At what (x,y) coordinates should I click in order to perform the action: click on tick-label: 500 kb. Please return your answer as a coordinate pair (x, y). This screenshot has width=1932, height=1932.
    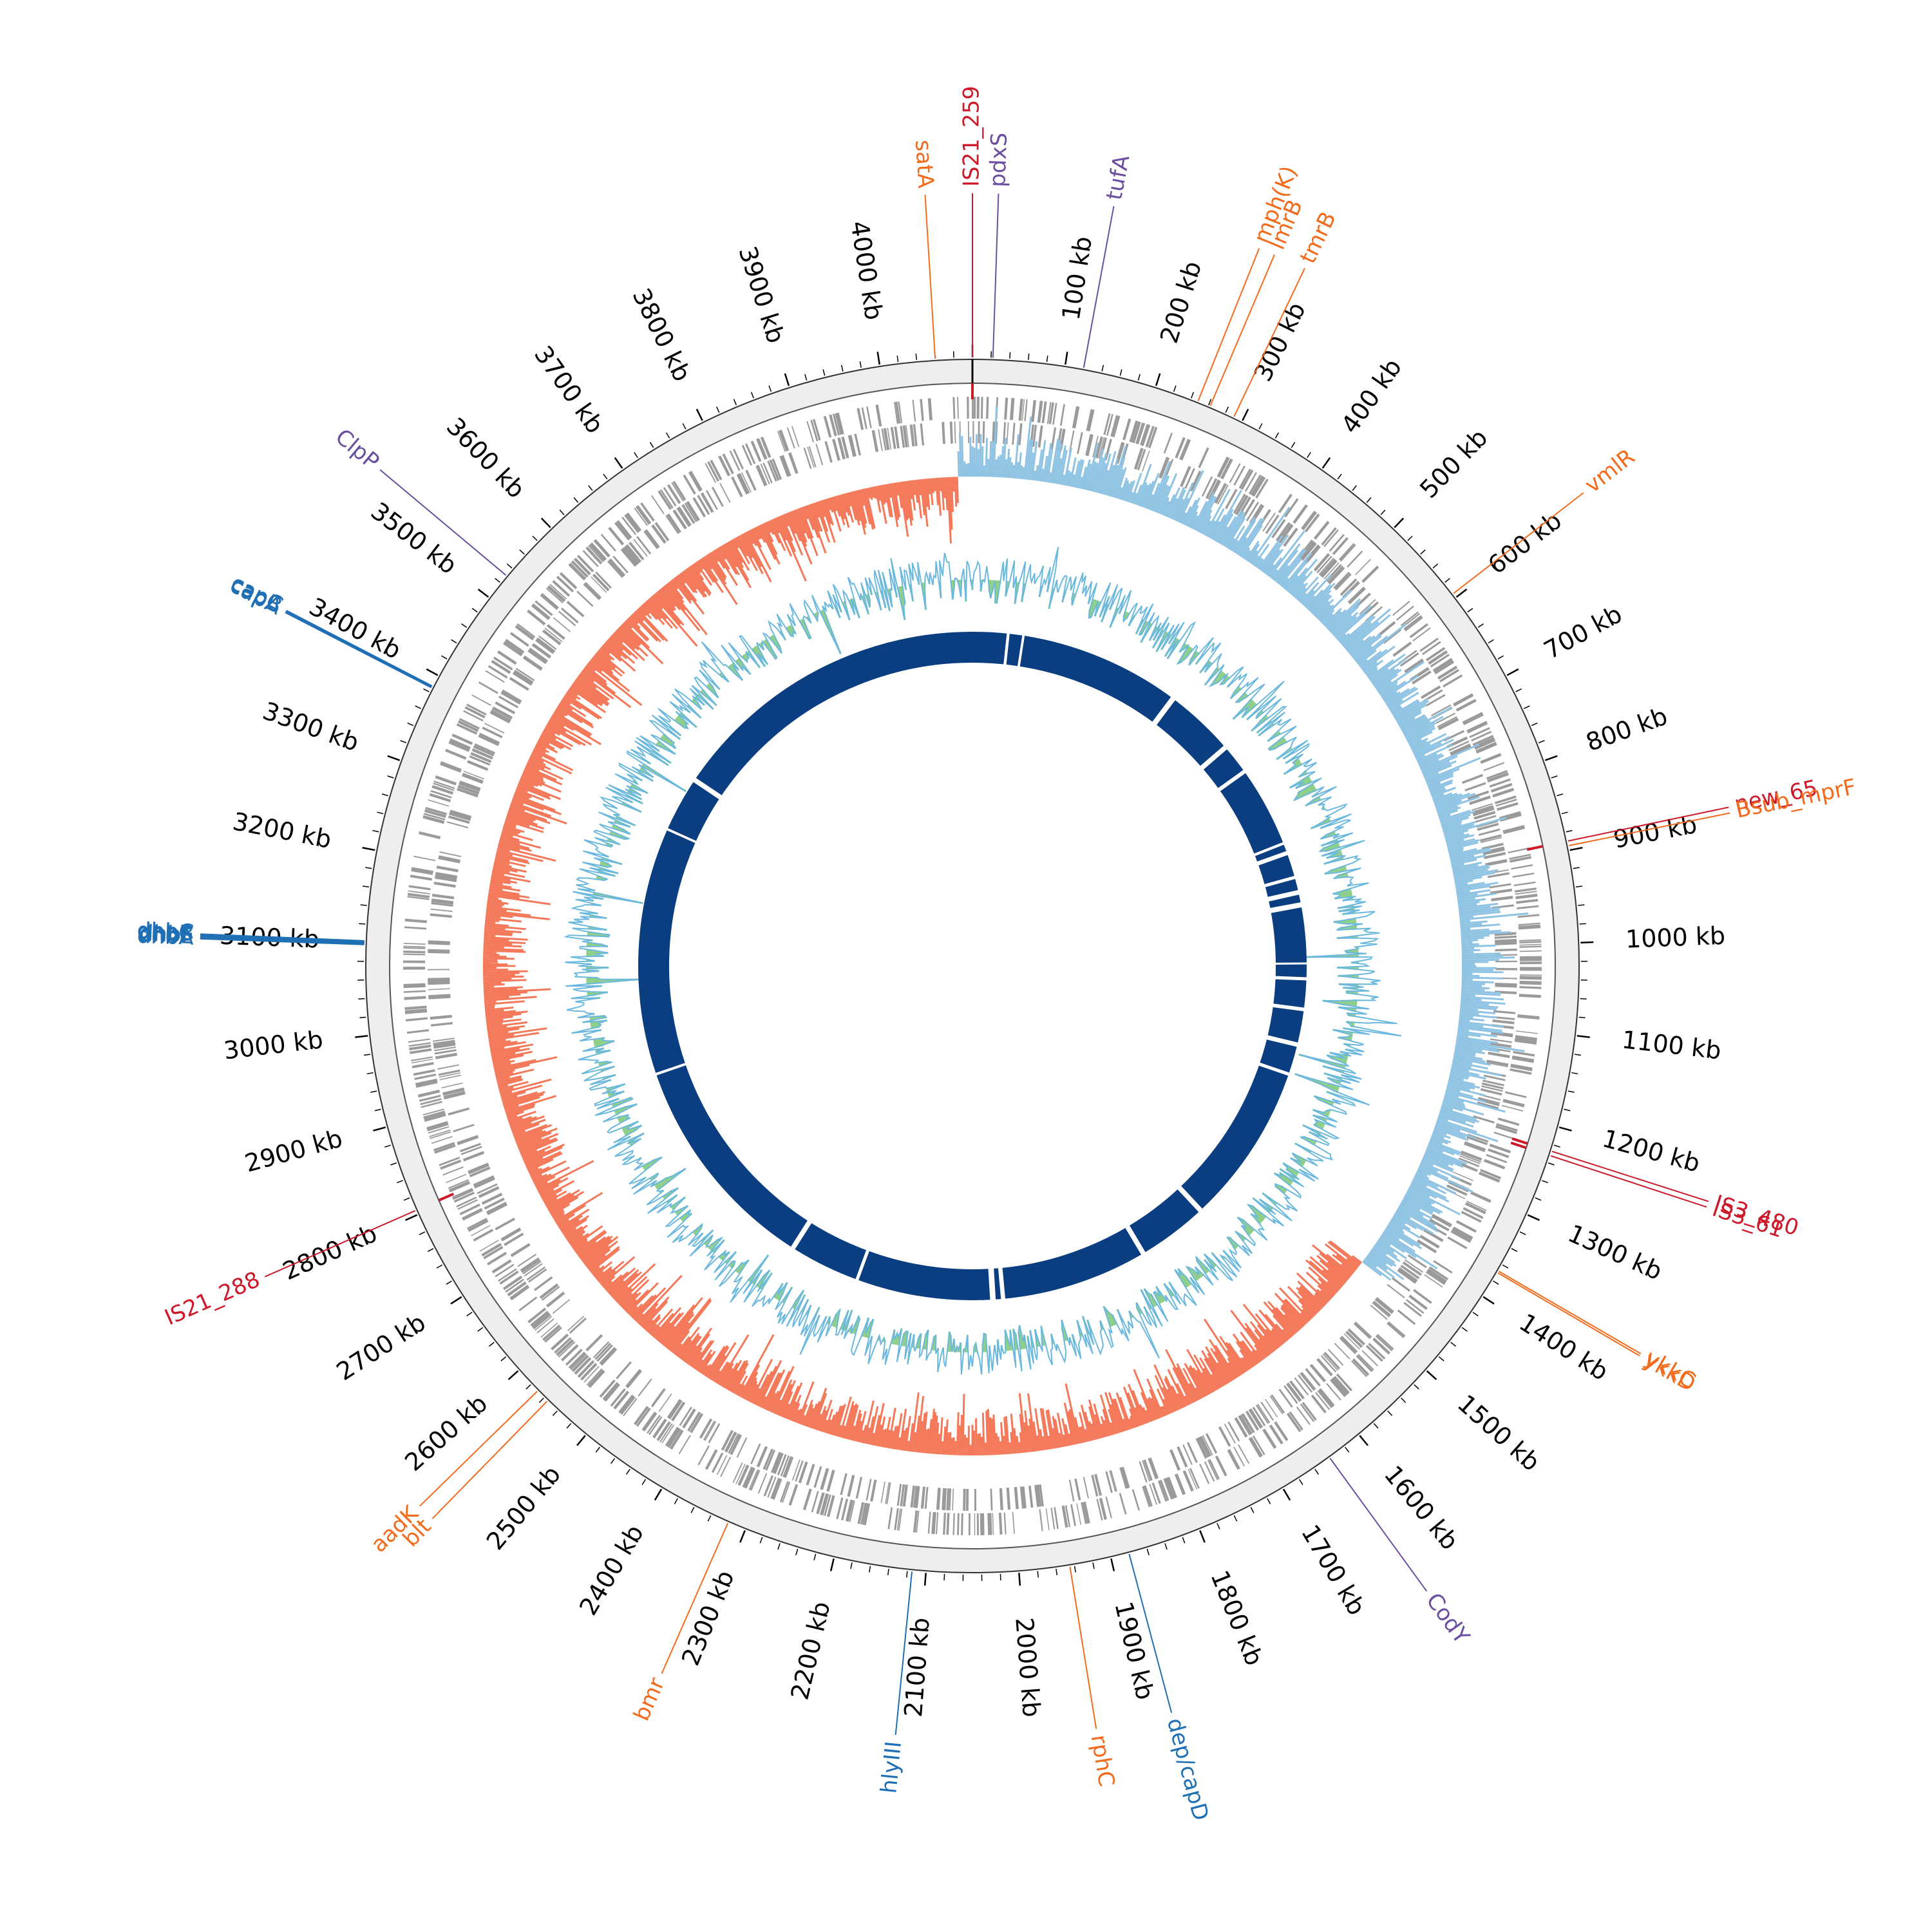
    Looking at the image, I should click on (1453, 463).